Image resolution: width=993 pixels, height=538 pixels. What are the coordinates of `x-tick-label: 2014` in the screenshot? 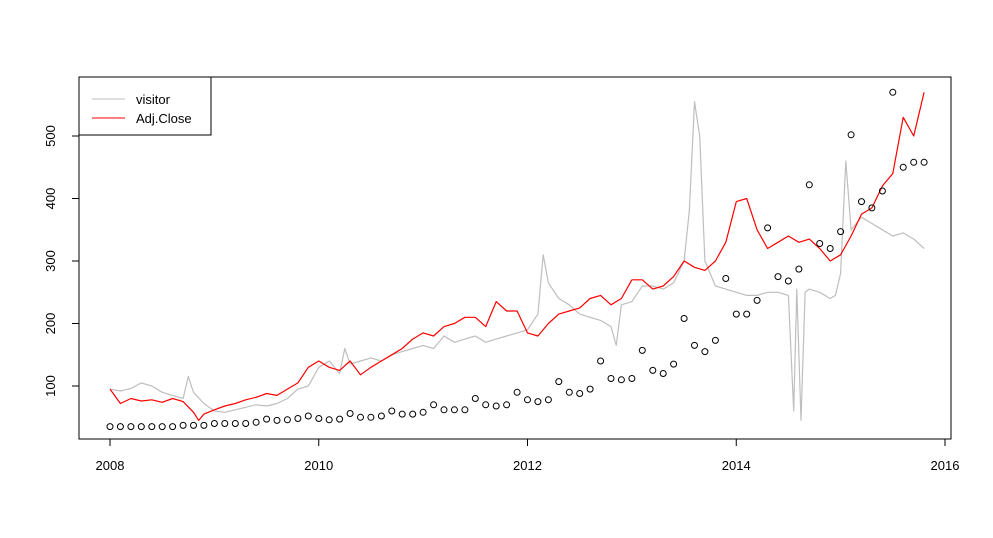 It's located at (736, 465).